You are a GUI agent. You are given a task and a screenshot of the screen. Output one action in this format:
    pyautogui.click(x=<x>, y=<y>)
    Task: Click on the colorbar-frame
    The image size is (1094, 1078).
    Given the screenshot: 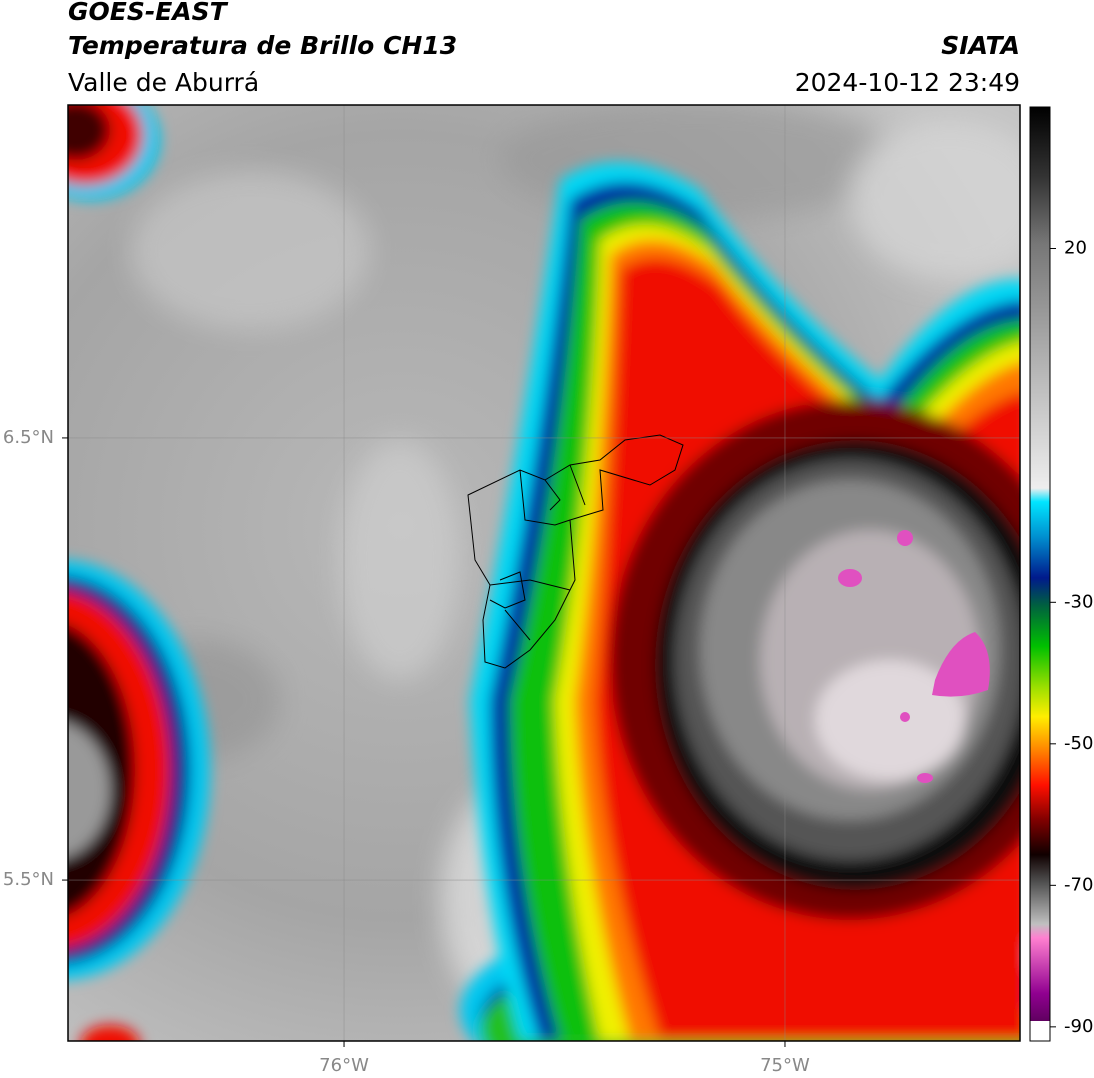 What is the action you would take?
    pyautogui.click(x=1040, y=574)
    